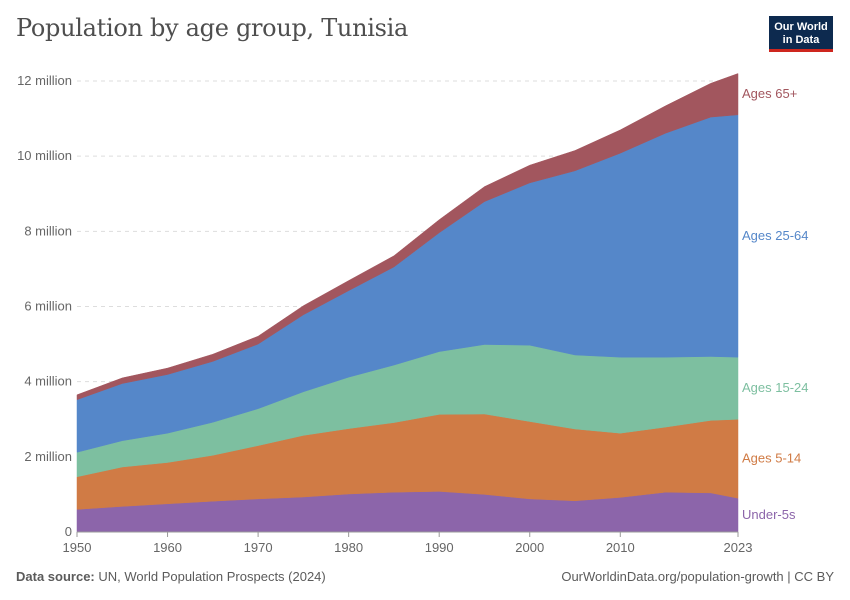  I want to click on y-tick-label: 10 million, so click(44, 155).